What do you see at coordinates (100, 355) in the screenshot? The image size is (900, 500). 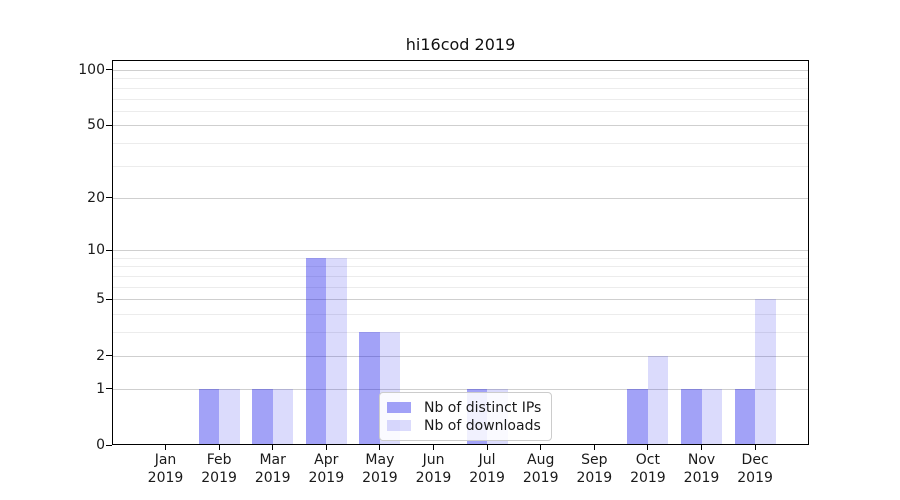 I see `y-tick-label-2: 2` at bounding box center [100, 355].